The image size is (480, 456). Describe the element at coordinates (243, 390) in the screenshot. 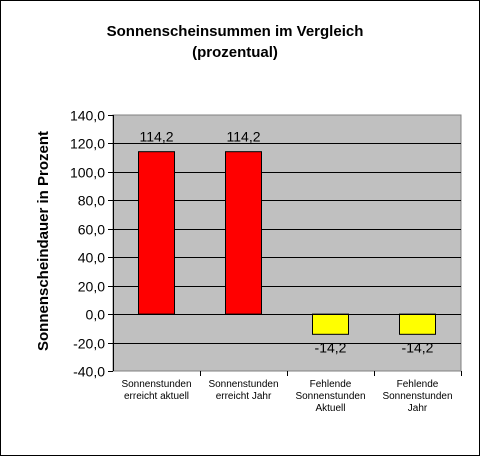

I see `x-tick-label: Sonnenstunden erreicht Jahr` at that location.